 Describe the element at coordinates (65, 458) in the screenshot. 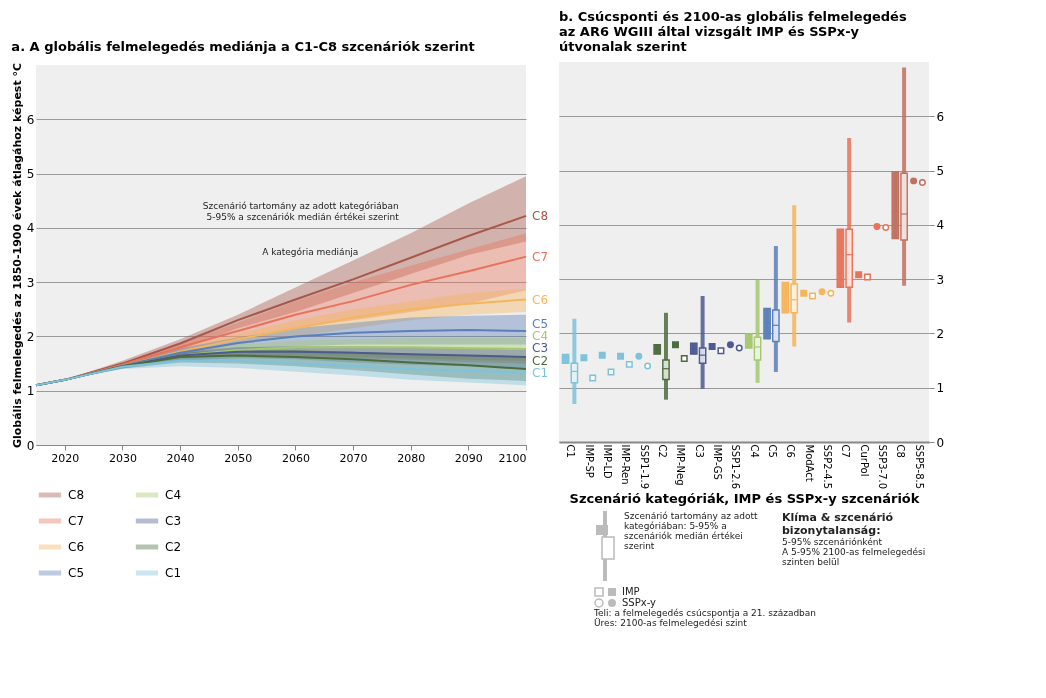

I see `x-tick-label: 2020` at that location.